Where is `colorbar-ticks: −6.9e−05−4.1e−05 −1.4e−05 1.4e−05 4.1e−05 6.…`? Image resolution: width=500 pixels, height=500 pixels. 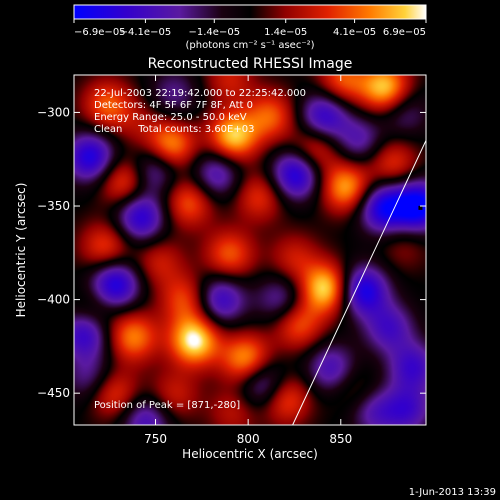
colorbar-ticks: −6.9e−05−4.1e−05 −1.4e−05 1.4e−05 4.1e−05 6.… is located at coordinates (250, 28).